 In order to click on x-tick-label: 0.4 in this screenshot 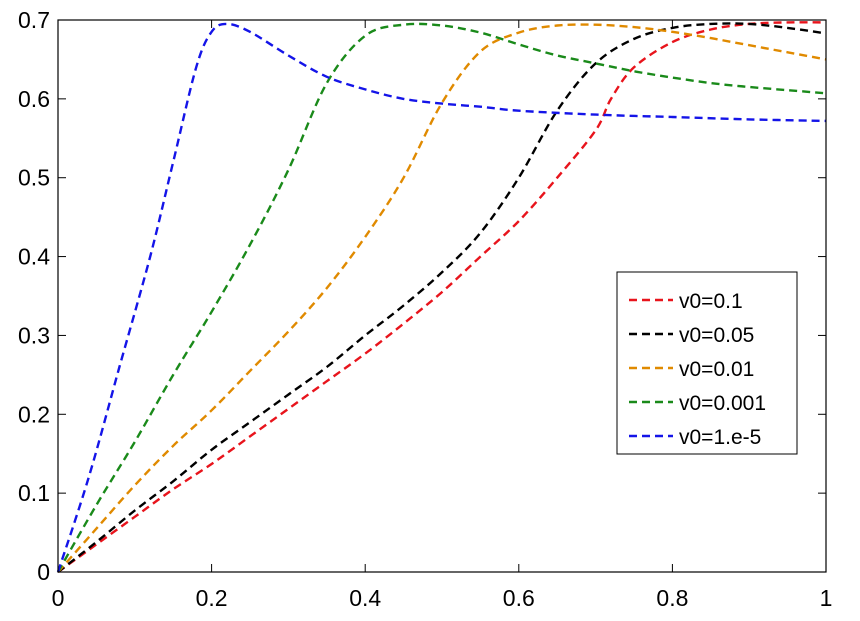, I will do `click(365, 598)`.